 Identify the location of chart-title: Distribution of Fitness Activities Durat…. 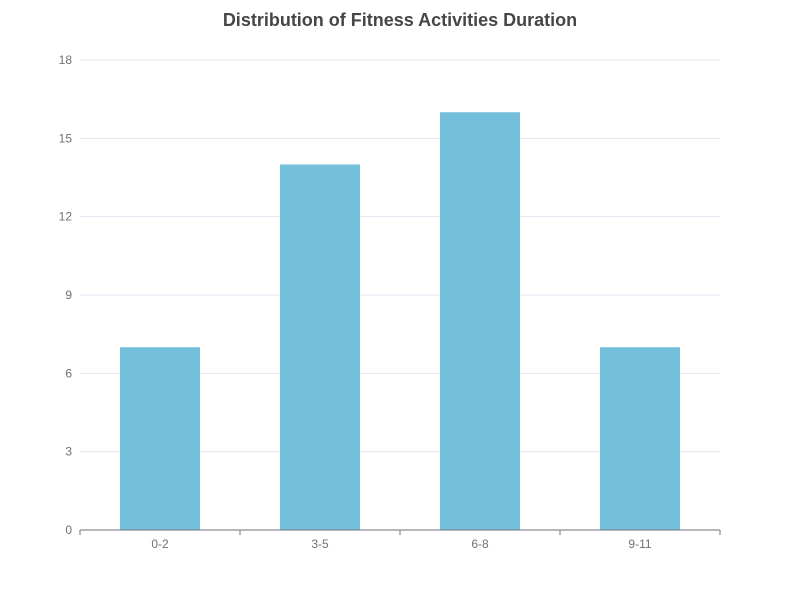
(400, 20).